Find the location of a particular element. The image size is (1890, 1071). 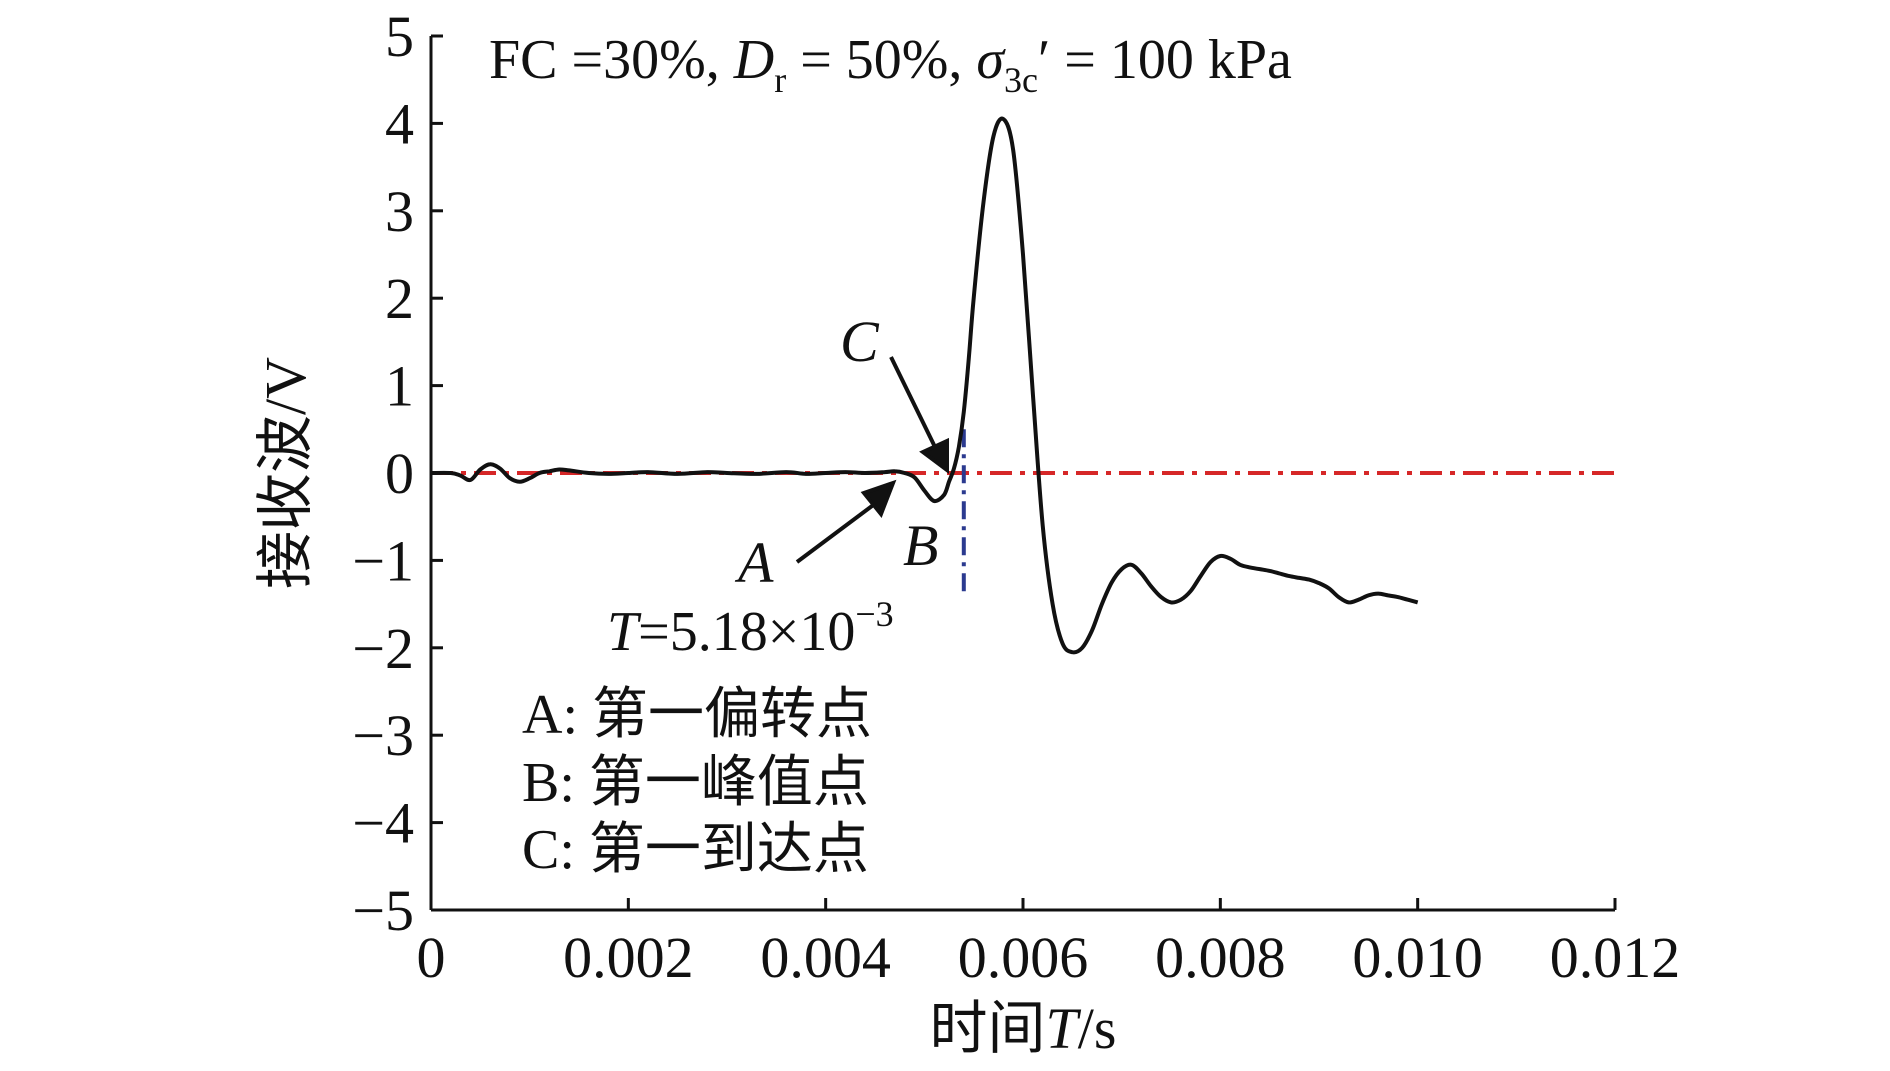

x-tick-label: 0.002 is located at coordinates (628, 957).